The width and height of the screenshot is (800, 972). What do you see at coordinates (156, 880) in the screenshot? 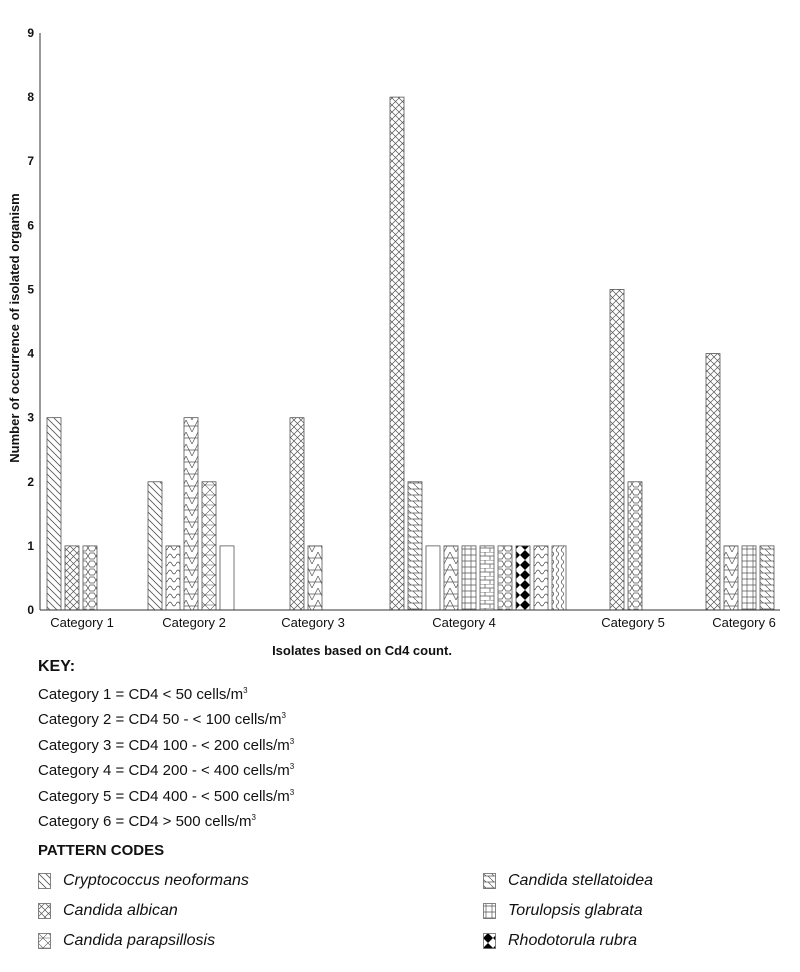
I see `pattern-code-name: Cryptococcus neoformans` at bounding box center [156, 880].